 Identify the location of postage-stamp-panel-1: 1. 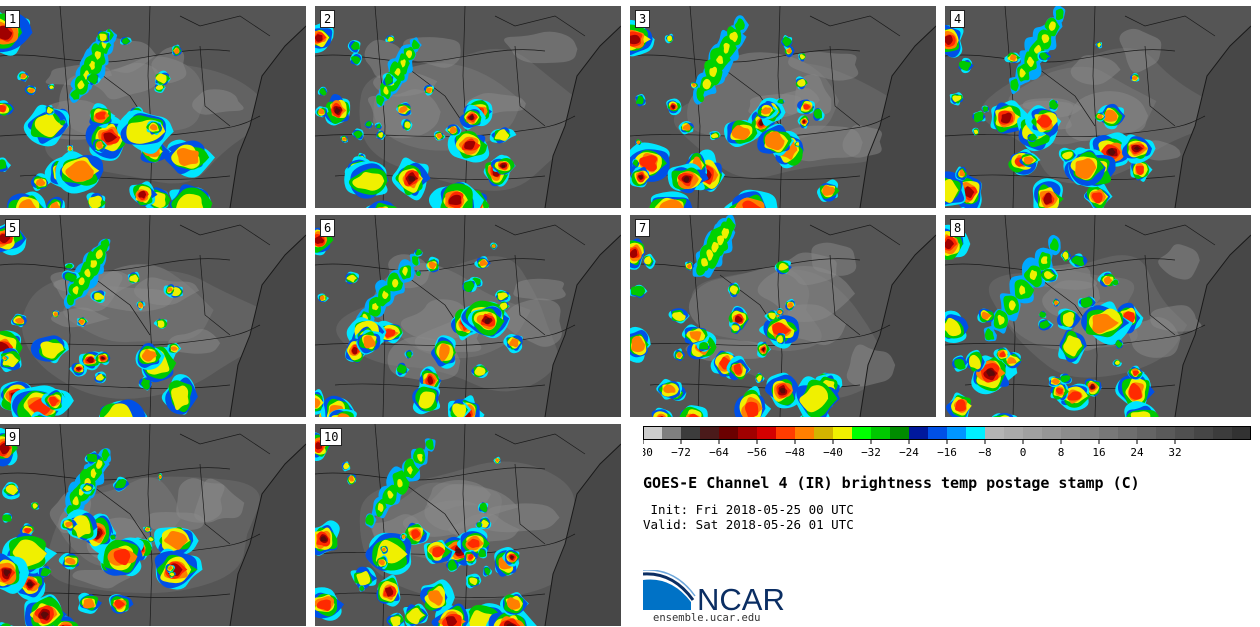
(153, 107).